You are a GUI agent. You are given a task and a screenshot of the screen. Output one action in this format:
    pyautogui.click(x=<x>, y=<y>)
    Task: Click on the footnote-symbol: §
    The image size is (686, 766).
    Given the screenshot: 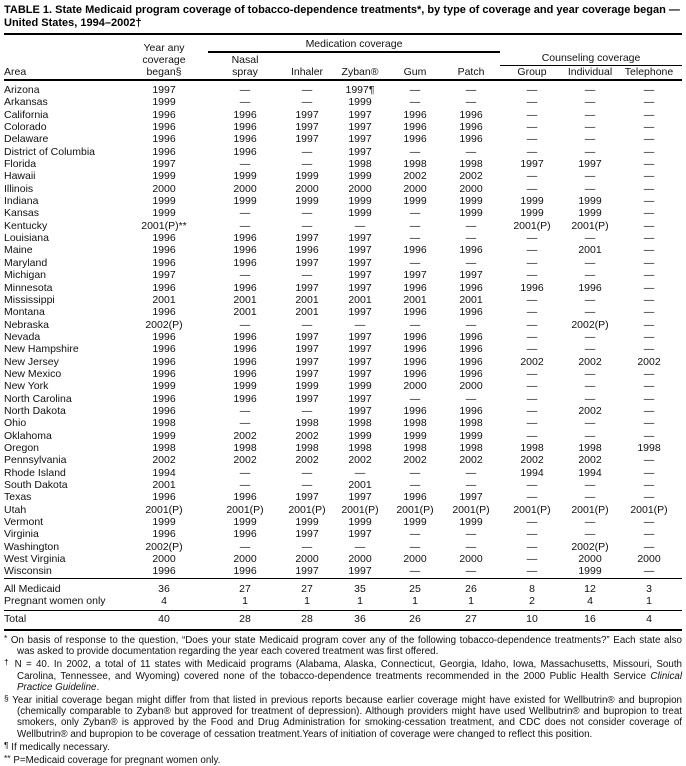 What is the action you would take?
    pyautogui.click(x=6, y=697)
    